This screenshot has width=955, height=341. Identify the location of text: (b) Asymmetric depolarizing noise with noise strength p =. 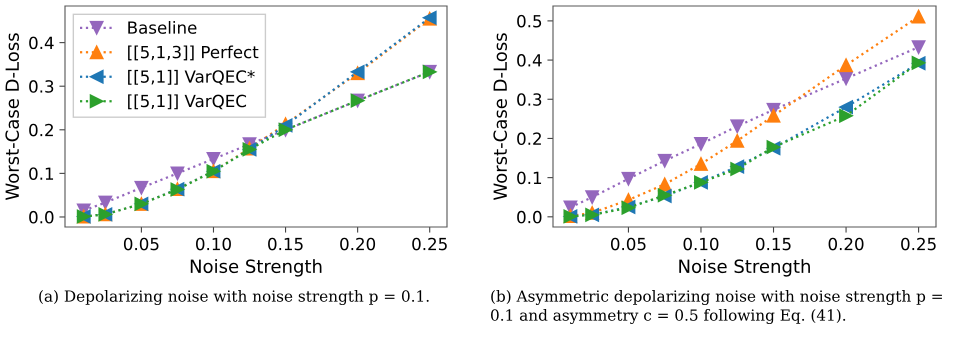
(716, 298).